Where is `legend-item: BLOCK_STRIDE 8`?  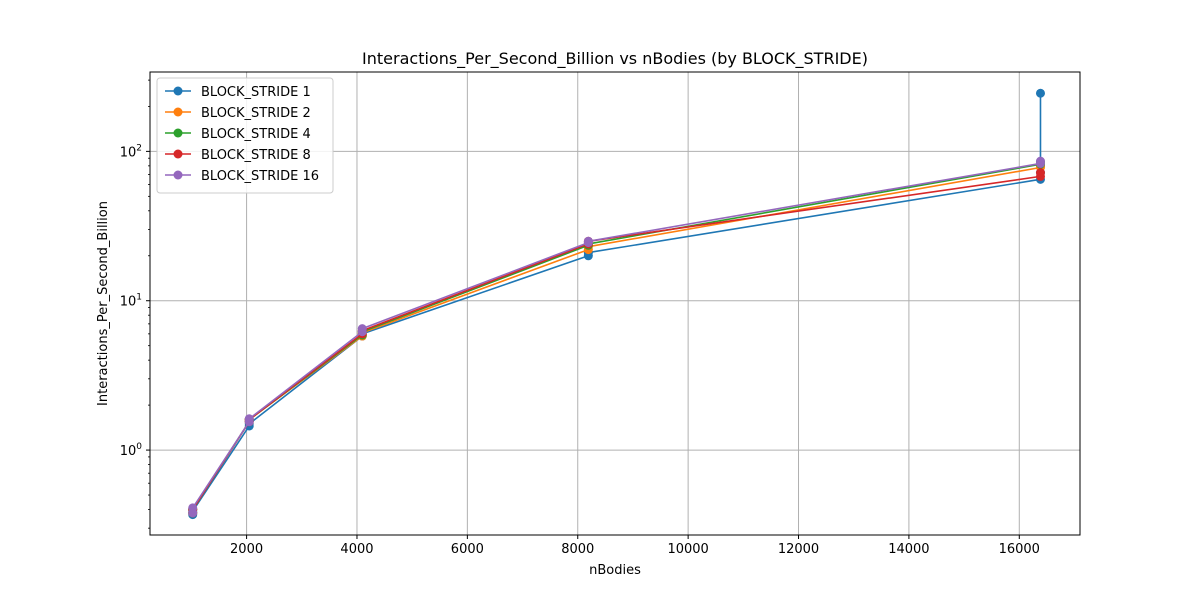 legend-item: BLOCK_STRIDE 8 is located at coordinates (238, 155).